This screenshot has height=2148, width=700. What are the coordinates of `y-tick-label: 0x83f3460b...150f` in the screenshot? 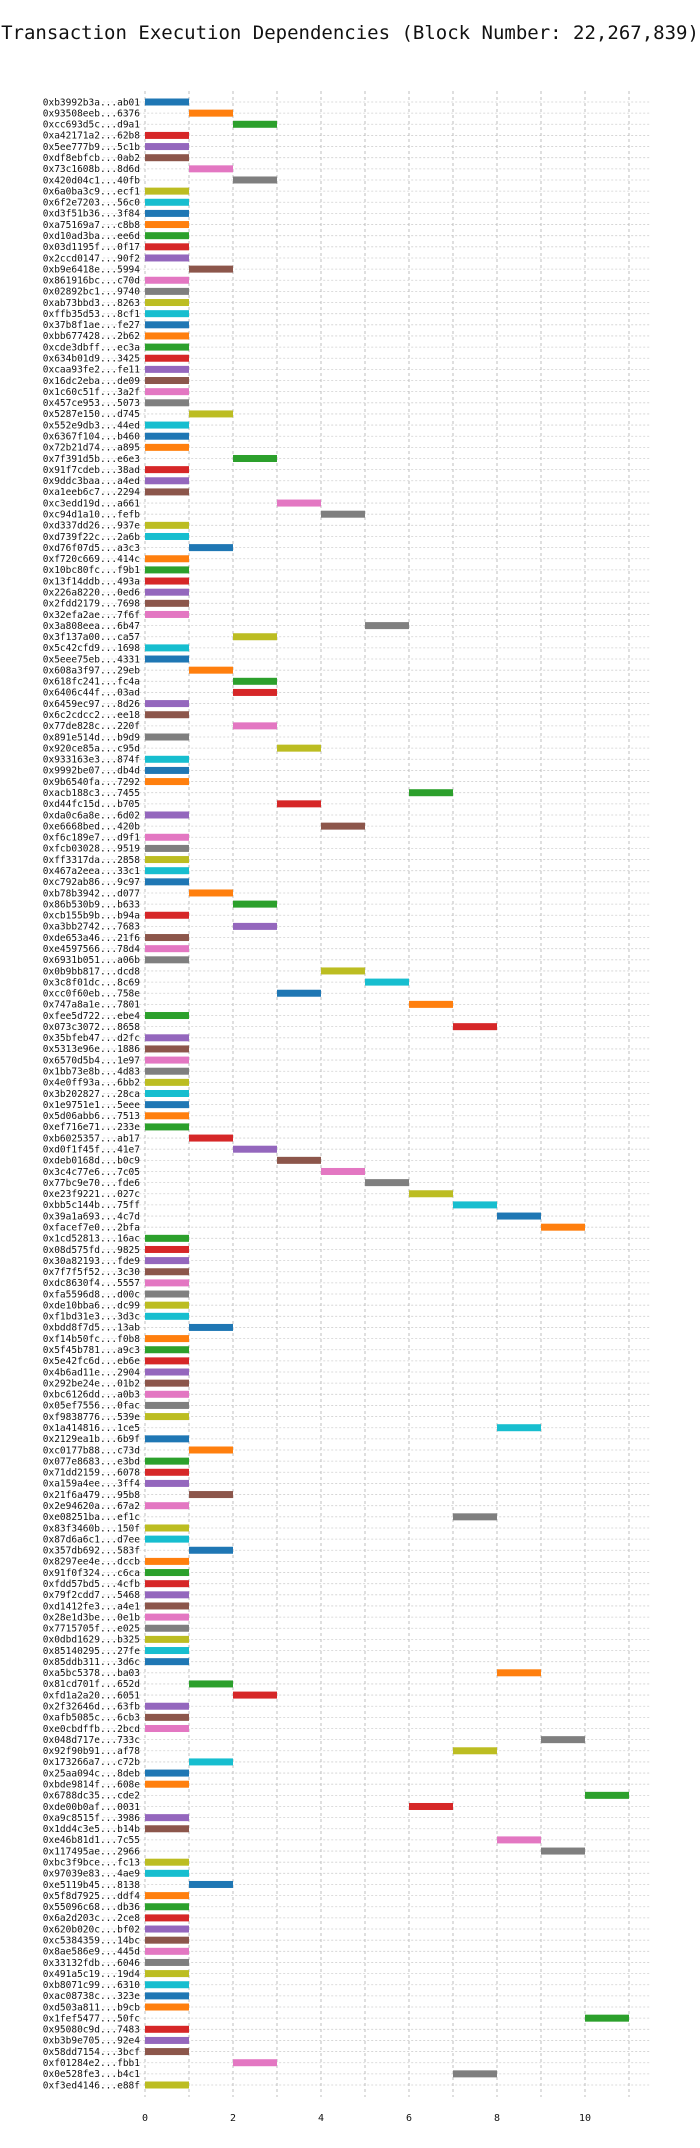 It's located at (91, 1528).